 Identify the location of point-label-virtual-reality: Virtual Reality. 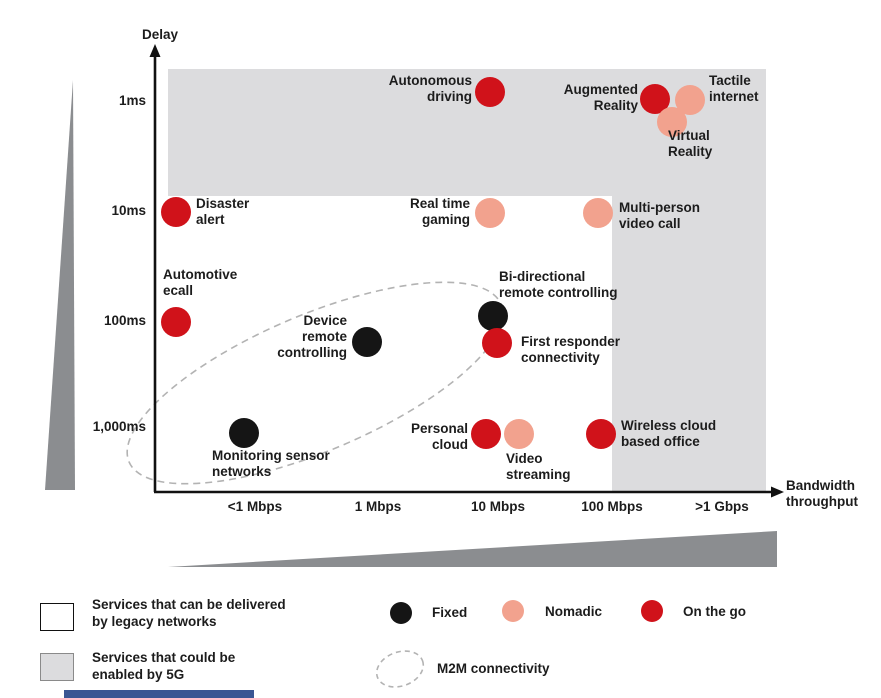
(690, 143).